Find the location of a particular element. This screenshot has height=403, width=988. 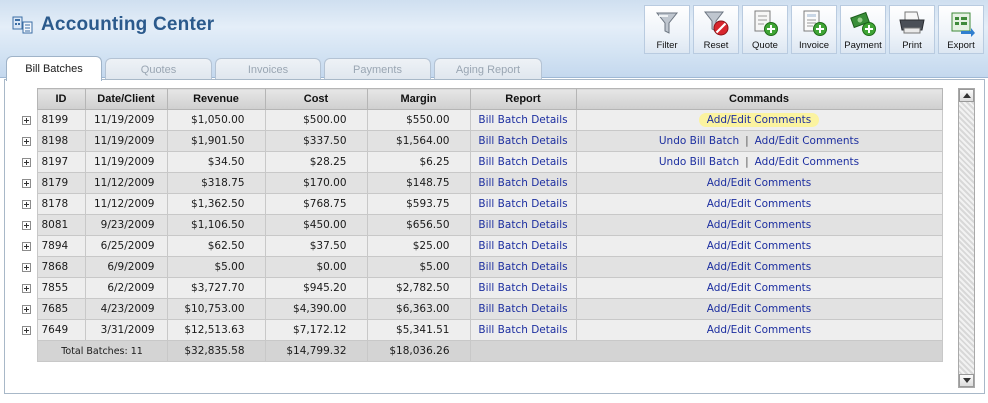

tab-quotes: Quotes is located at coordinates (158, 69).